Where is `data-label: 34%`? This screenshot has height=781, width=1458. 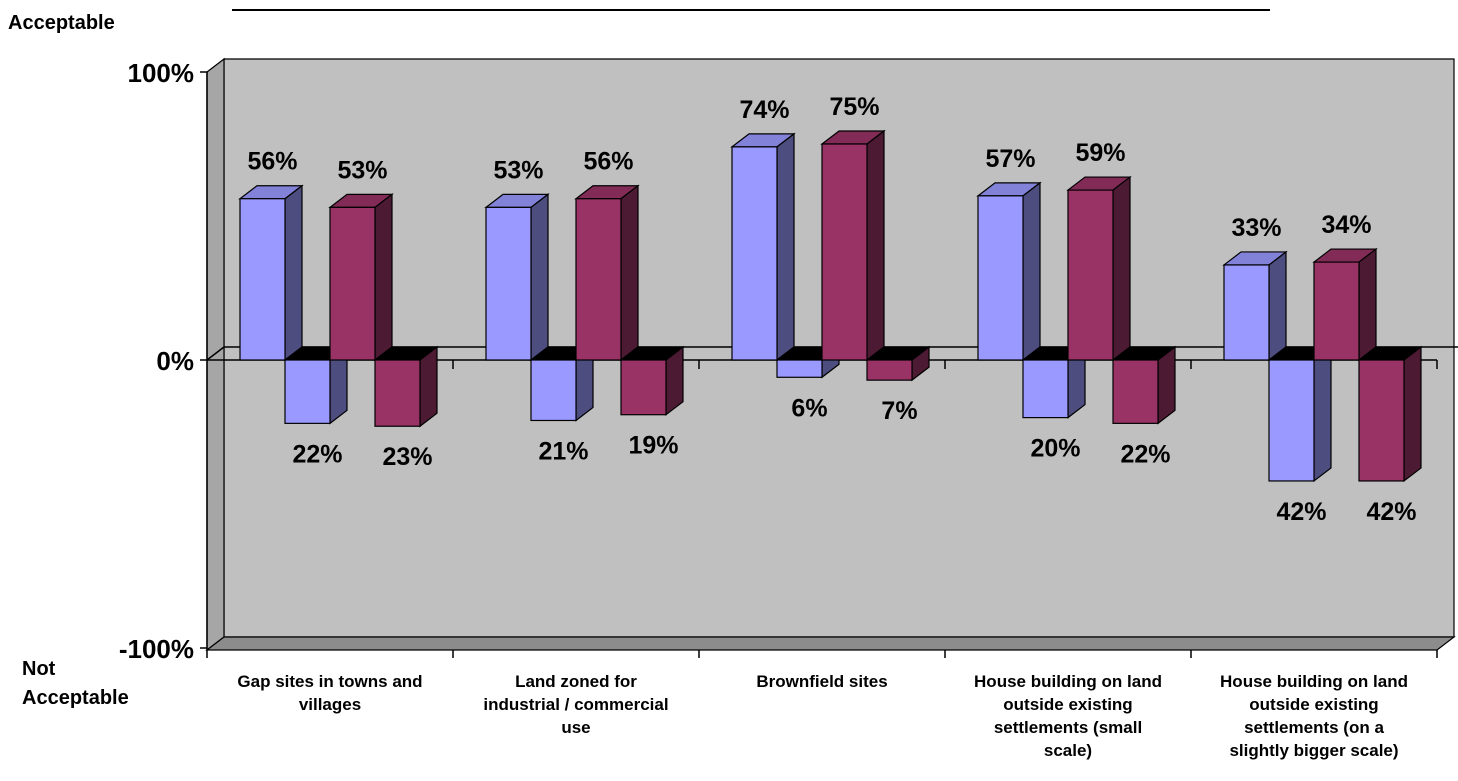
data-label: 34% is located at coordinates (1346, 225).